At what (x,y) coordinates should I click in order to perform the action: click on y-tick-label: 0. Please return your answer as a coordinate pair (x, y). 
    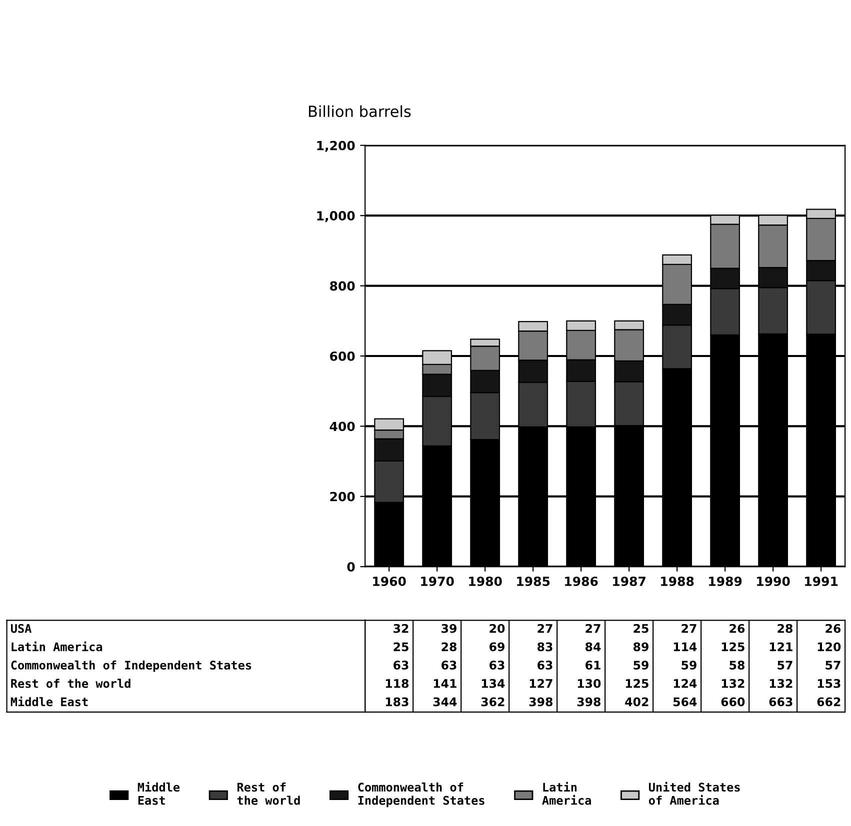
    Looking at the image, I should click on (351, 567).